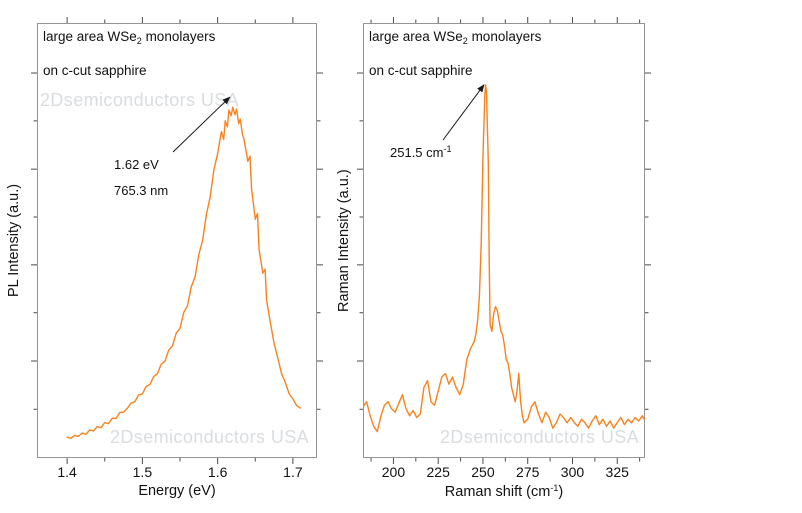 This screenshot has height=513, width=802. Describe the element at coordinates (393, 472) in the screenshot. I see `x-tick-label: 200` at that location.